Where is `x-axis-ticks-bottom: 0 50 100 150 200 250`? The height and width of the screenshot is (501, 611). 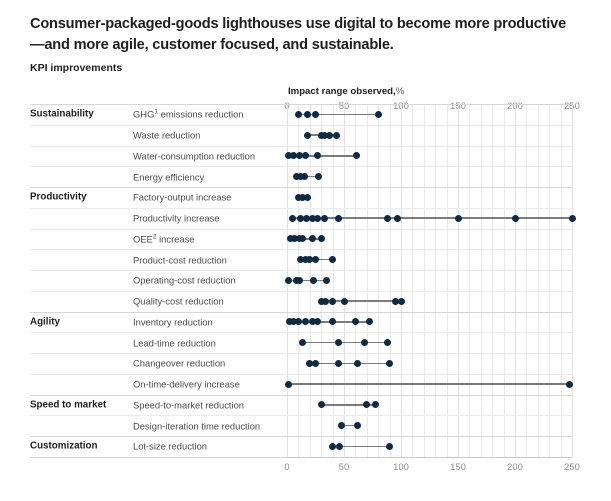
x-axis-ticks-bottom: 0 50 100 150 200 250 is located at coordinates (431, 467).